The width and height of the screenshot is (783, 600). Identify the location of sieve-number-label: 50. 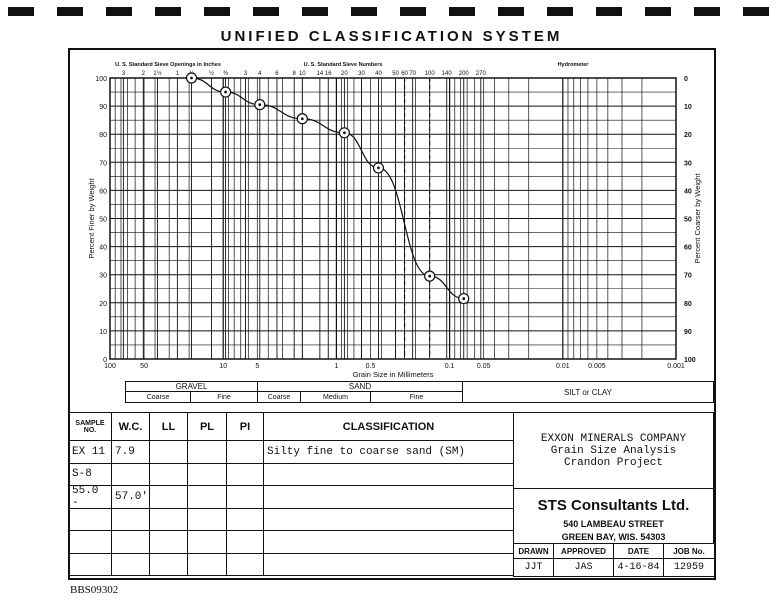
(395, 74).